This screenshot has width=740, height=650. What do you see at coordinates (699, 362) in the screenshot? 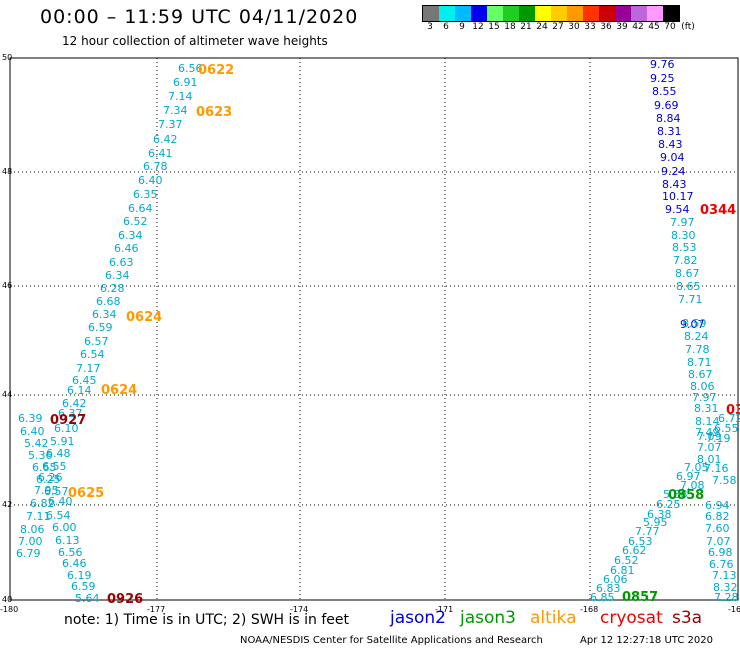
I see `track-value: 8.71` at bounding box center [699, 362].